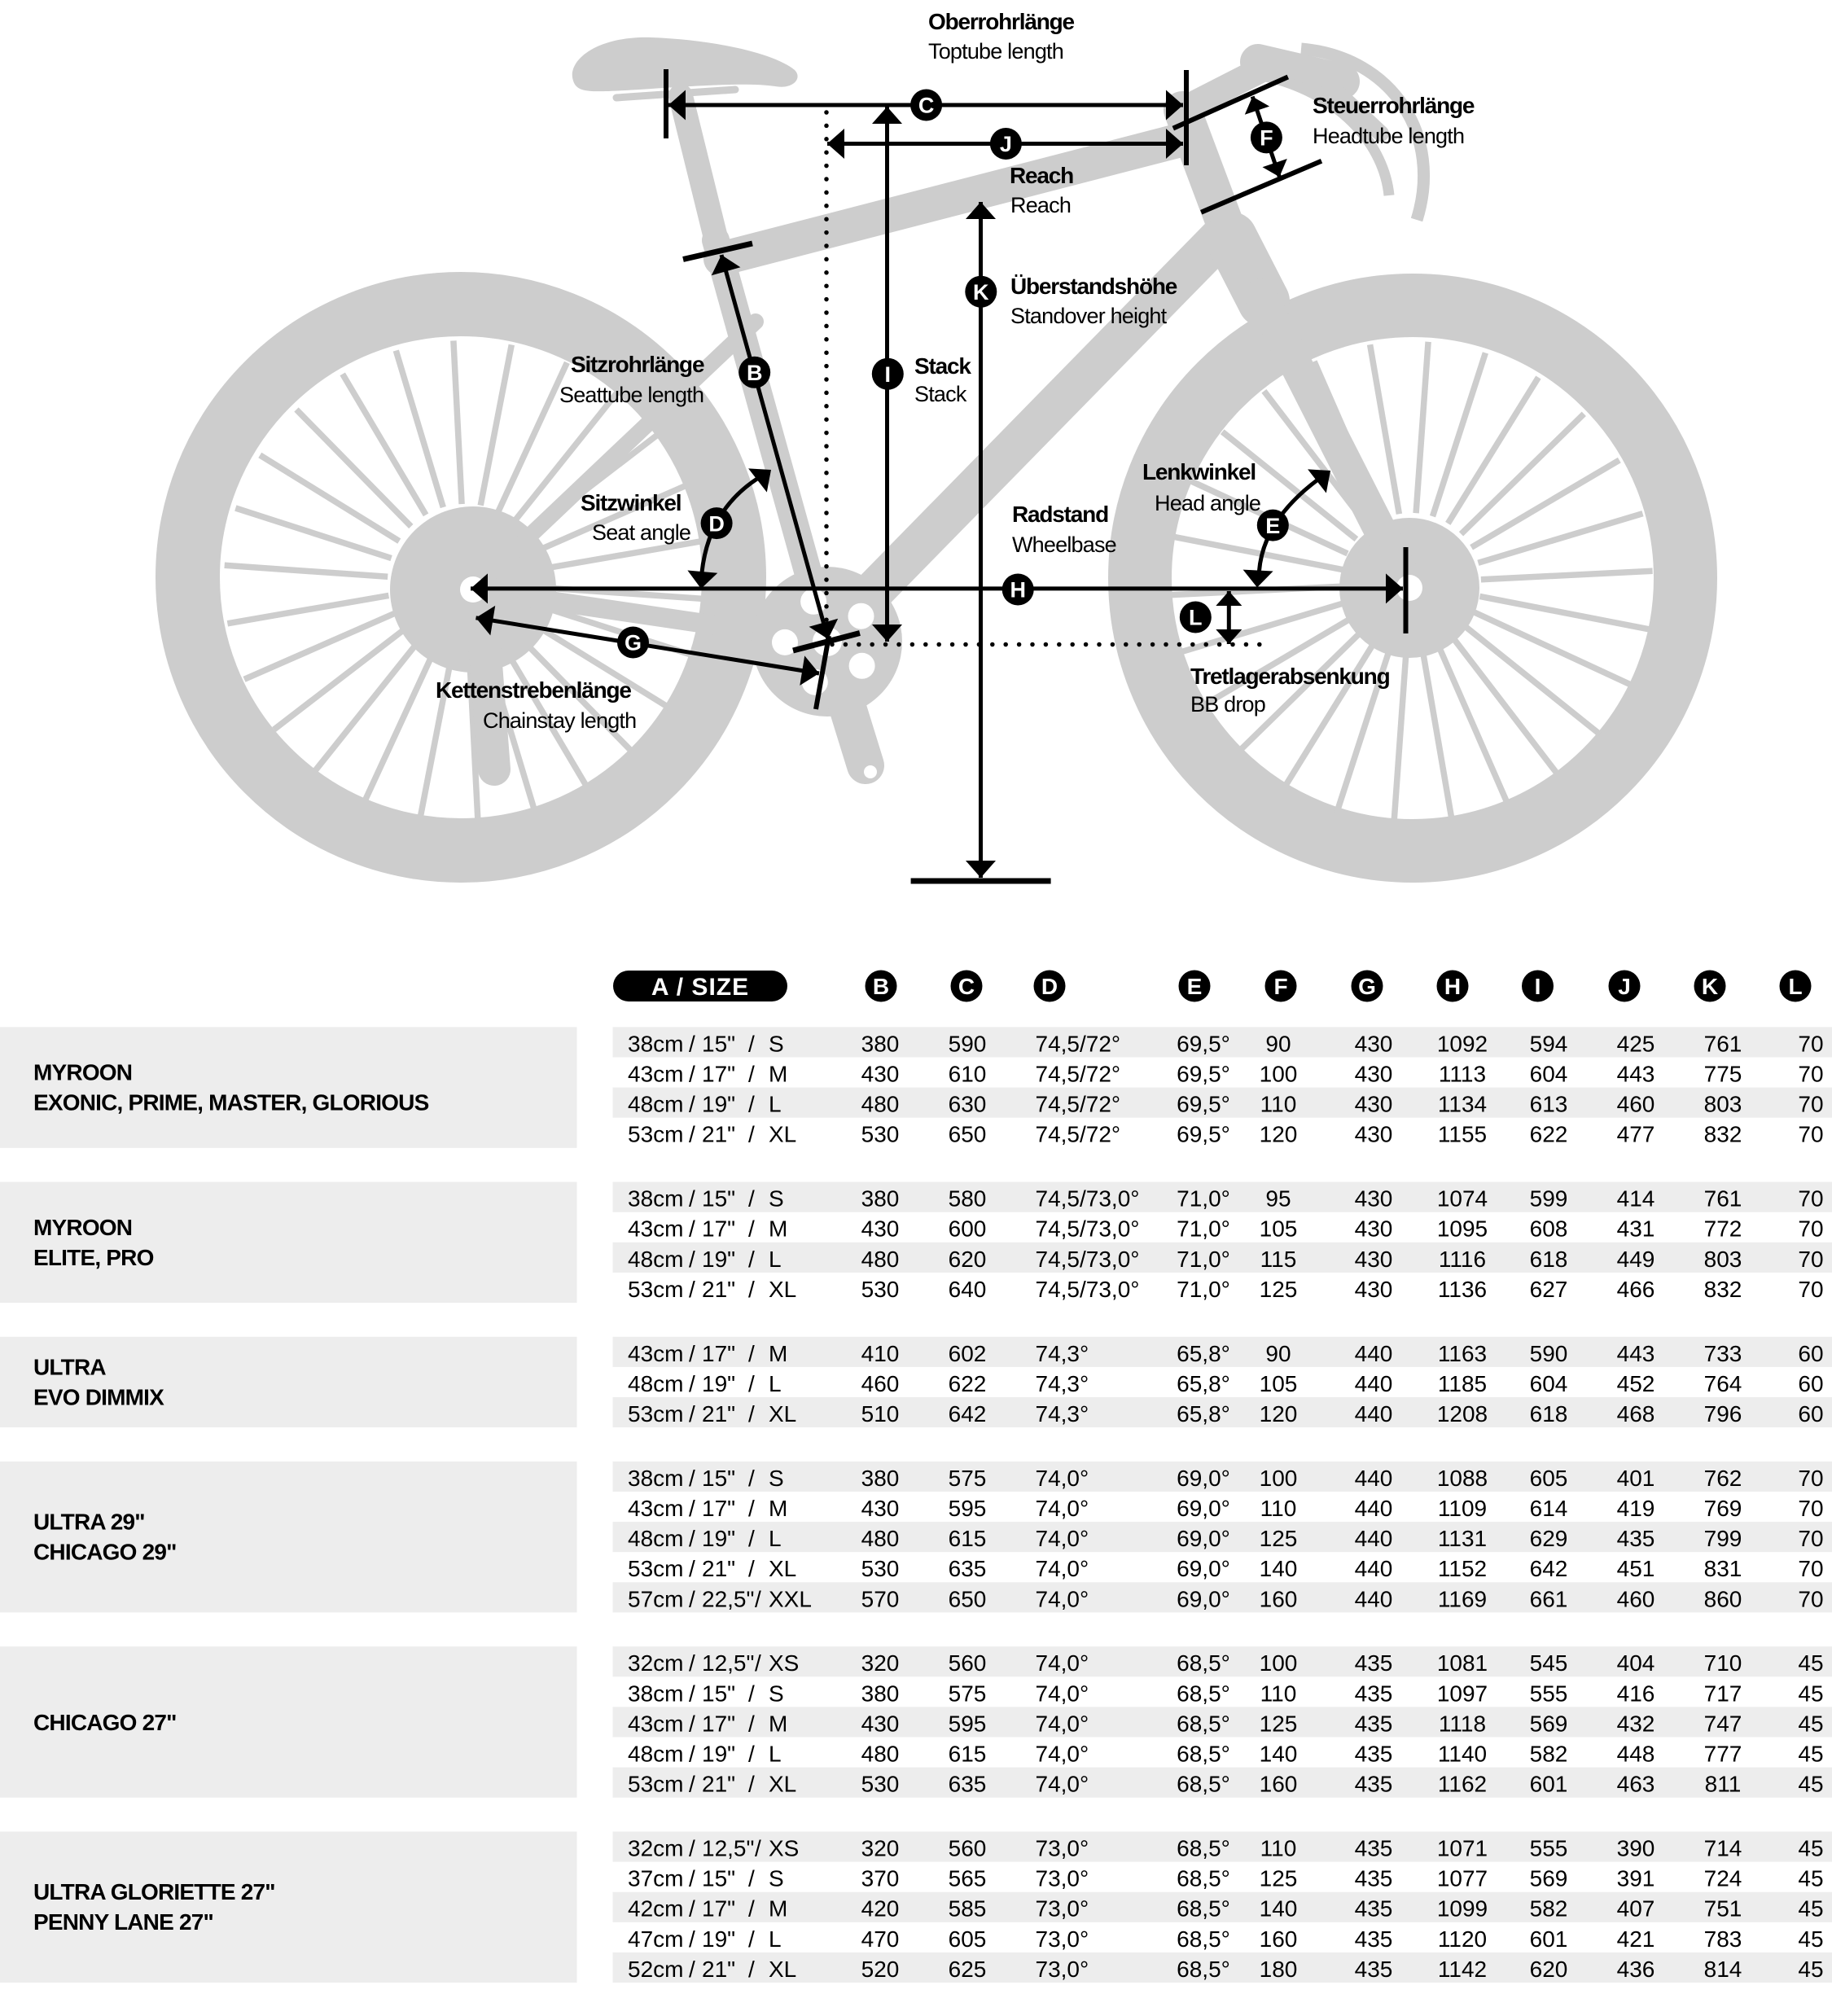  I want to click on svg-text: B, so click(755, 373).